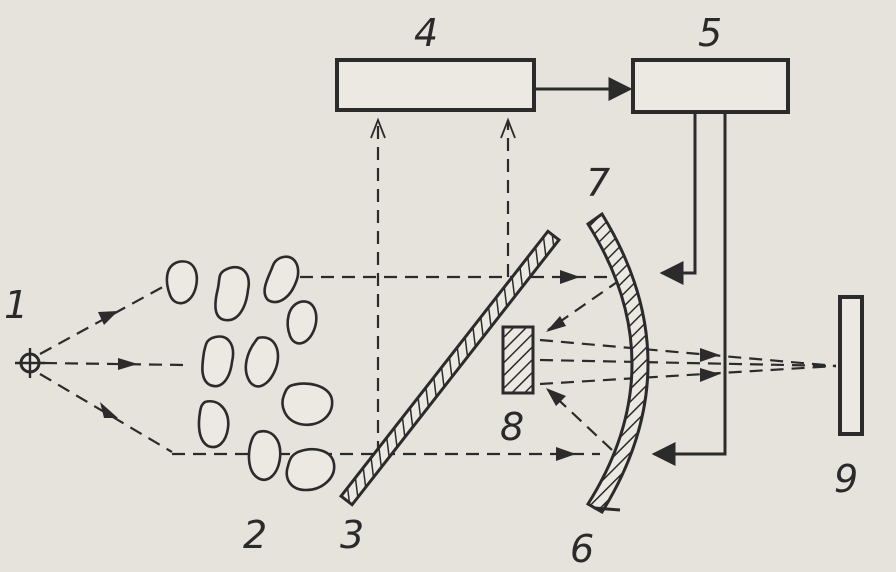  Describe the element at coordinates (688, 375) in the screenshot. I see `ray-8-to-9-b` at that location.